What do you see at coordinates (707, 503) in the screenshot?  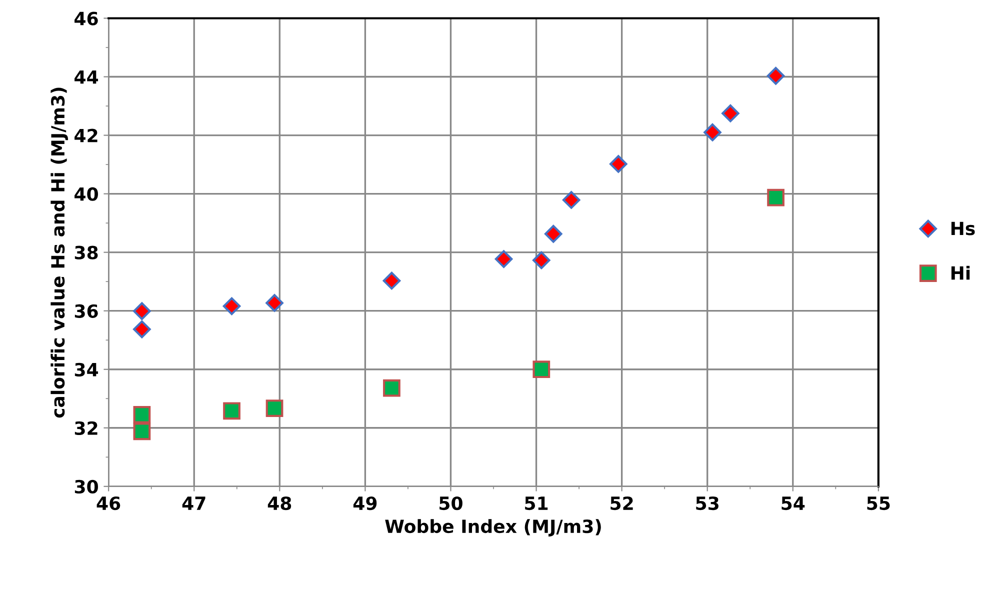 I see `x-tick-label: 53` at bounding box center [707, 503].